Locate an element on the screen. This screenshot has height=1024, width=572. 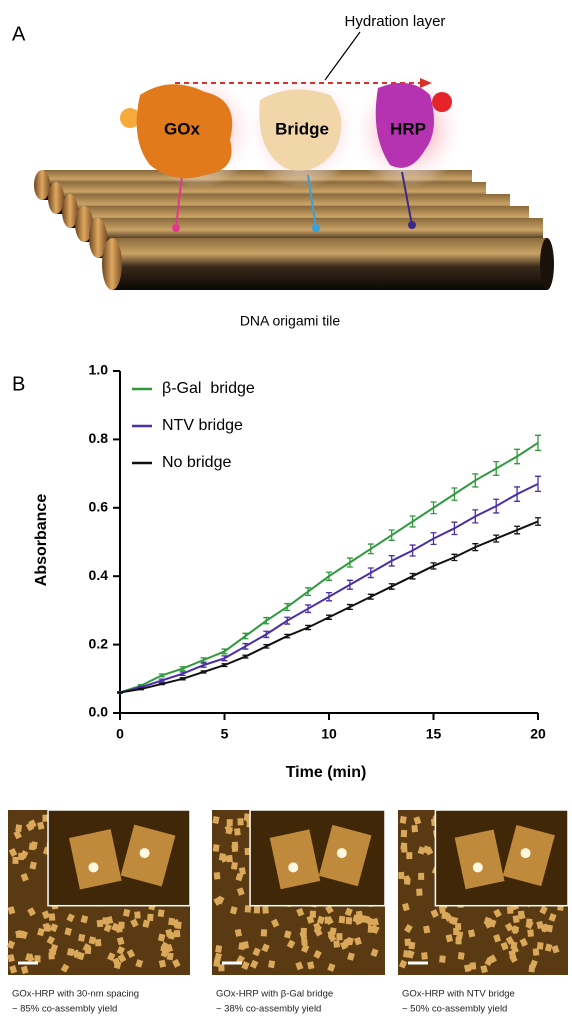
image-caption: ~ 38% co-assembly yield is located at coordinates (268, 1009).